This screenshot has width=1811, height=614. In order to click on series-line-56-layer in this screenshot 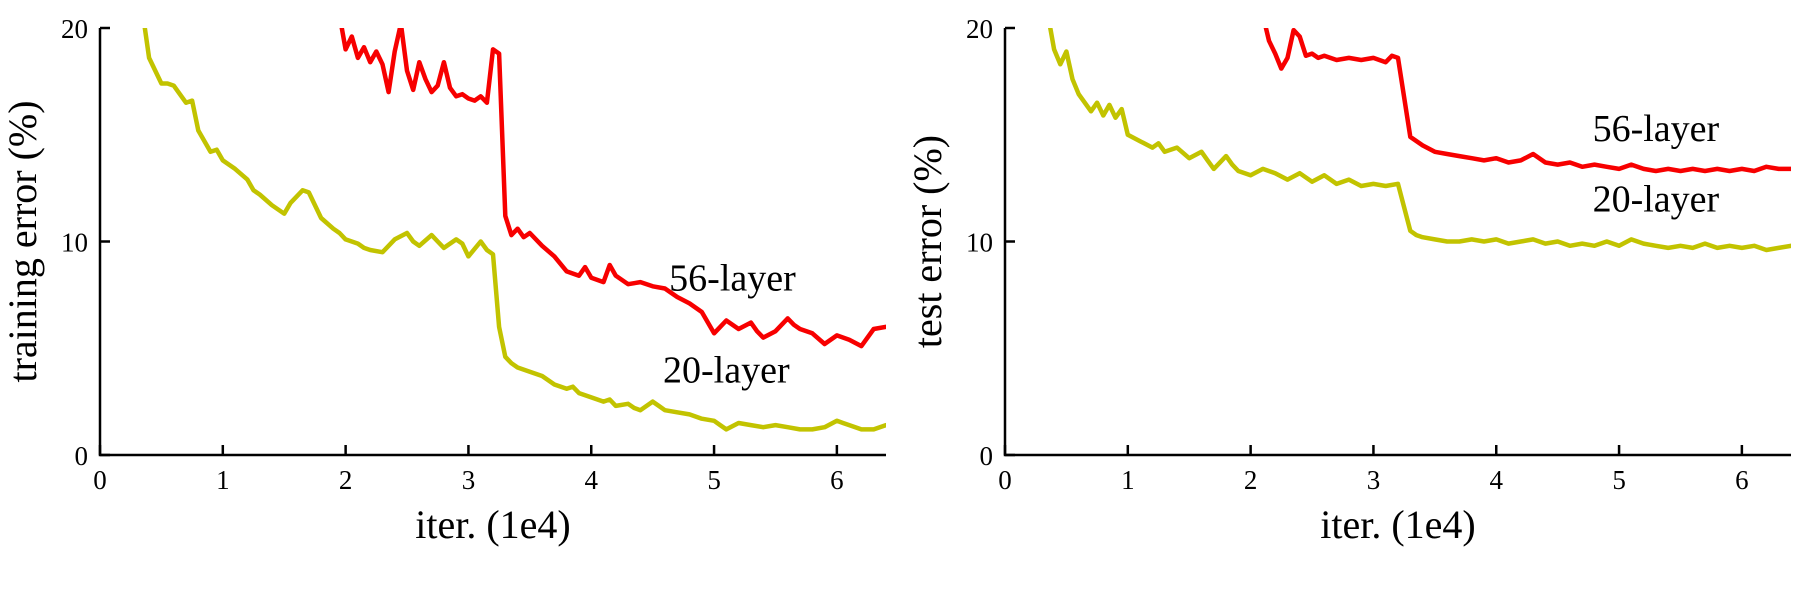, I will do `click(1527, 101)`.